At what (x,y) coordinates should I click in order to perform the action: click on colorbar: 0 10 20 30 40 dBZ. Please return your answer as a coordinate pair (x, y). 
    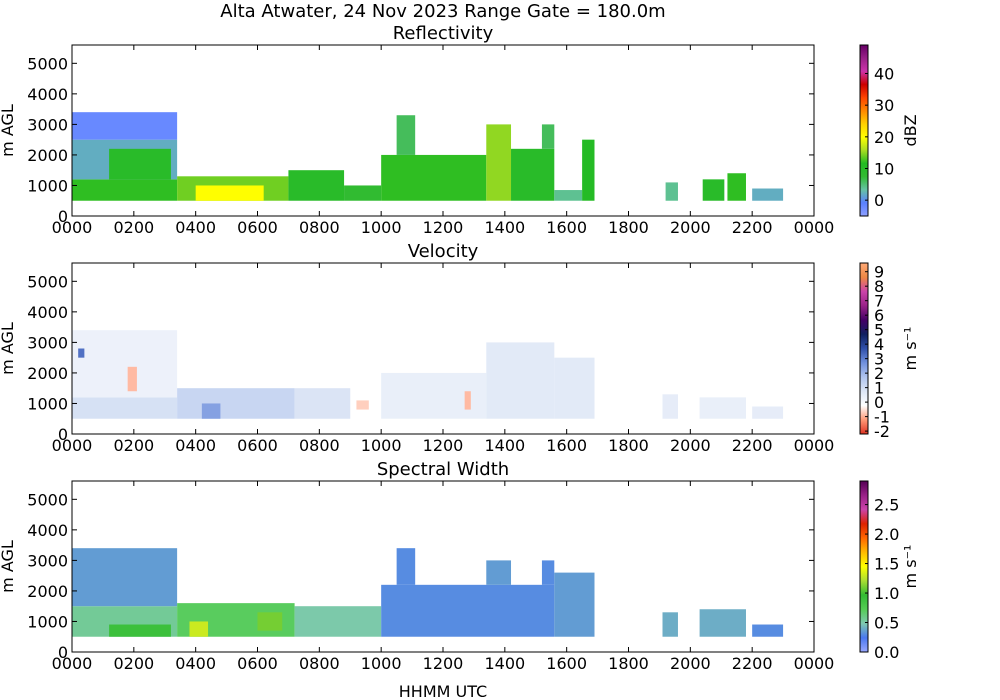
    Looking at the image, I should click on (889, 130).